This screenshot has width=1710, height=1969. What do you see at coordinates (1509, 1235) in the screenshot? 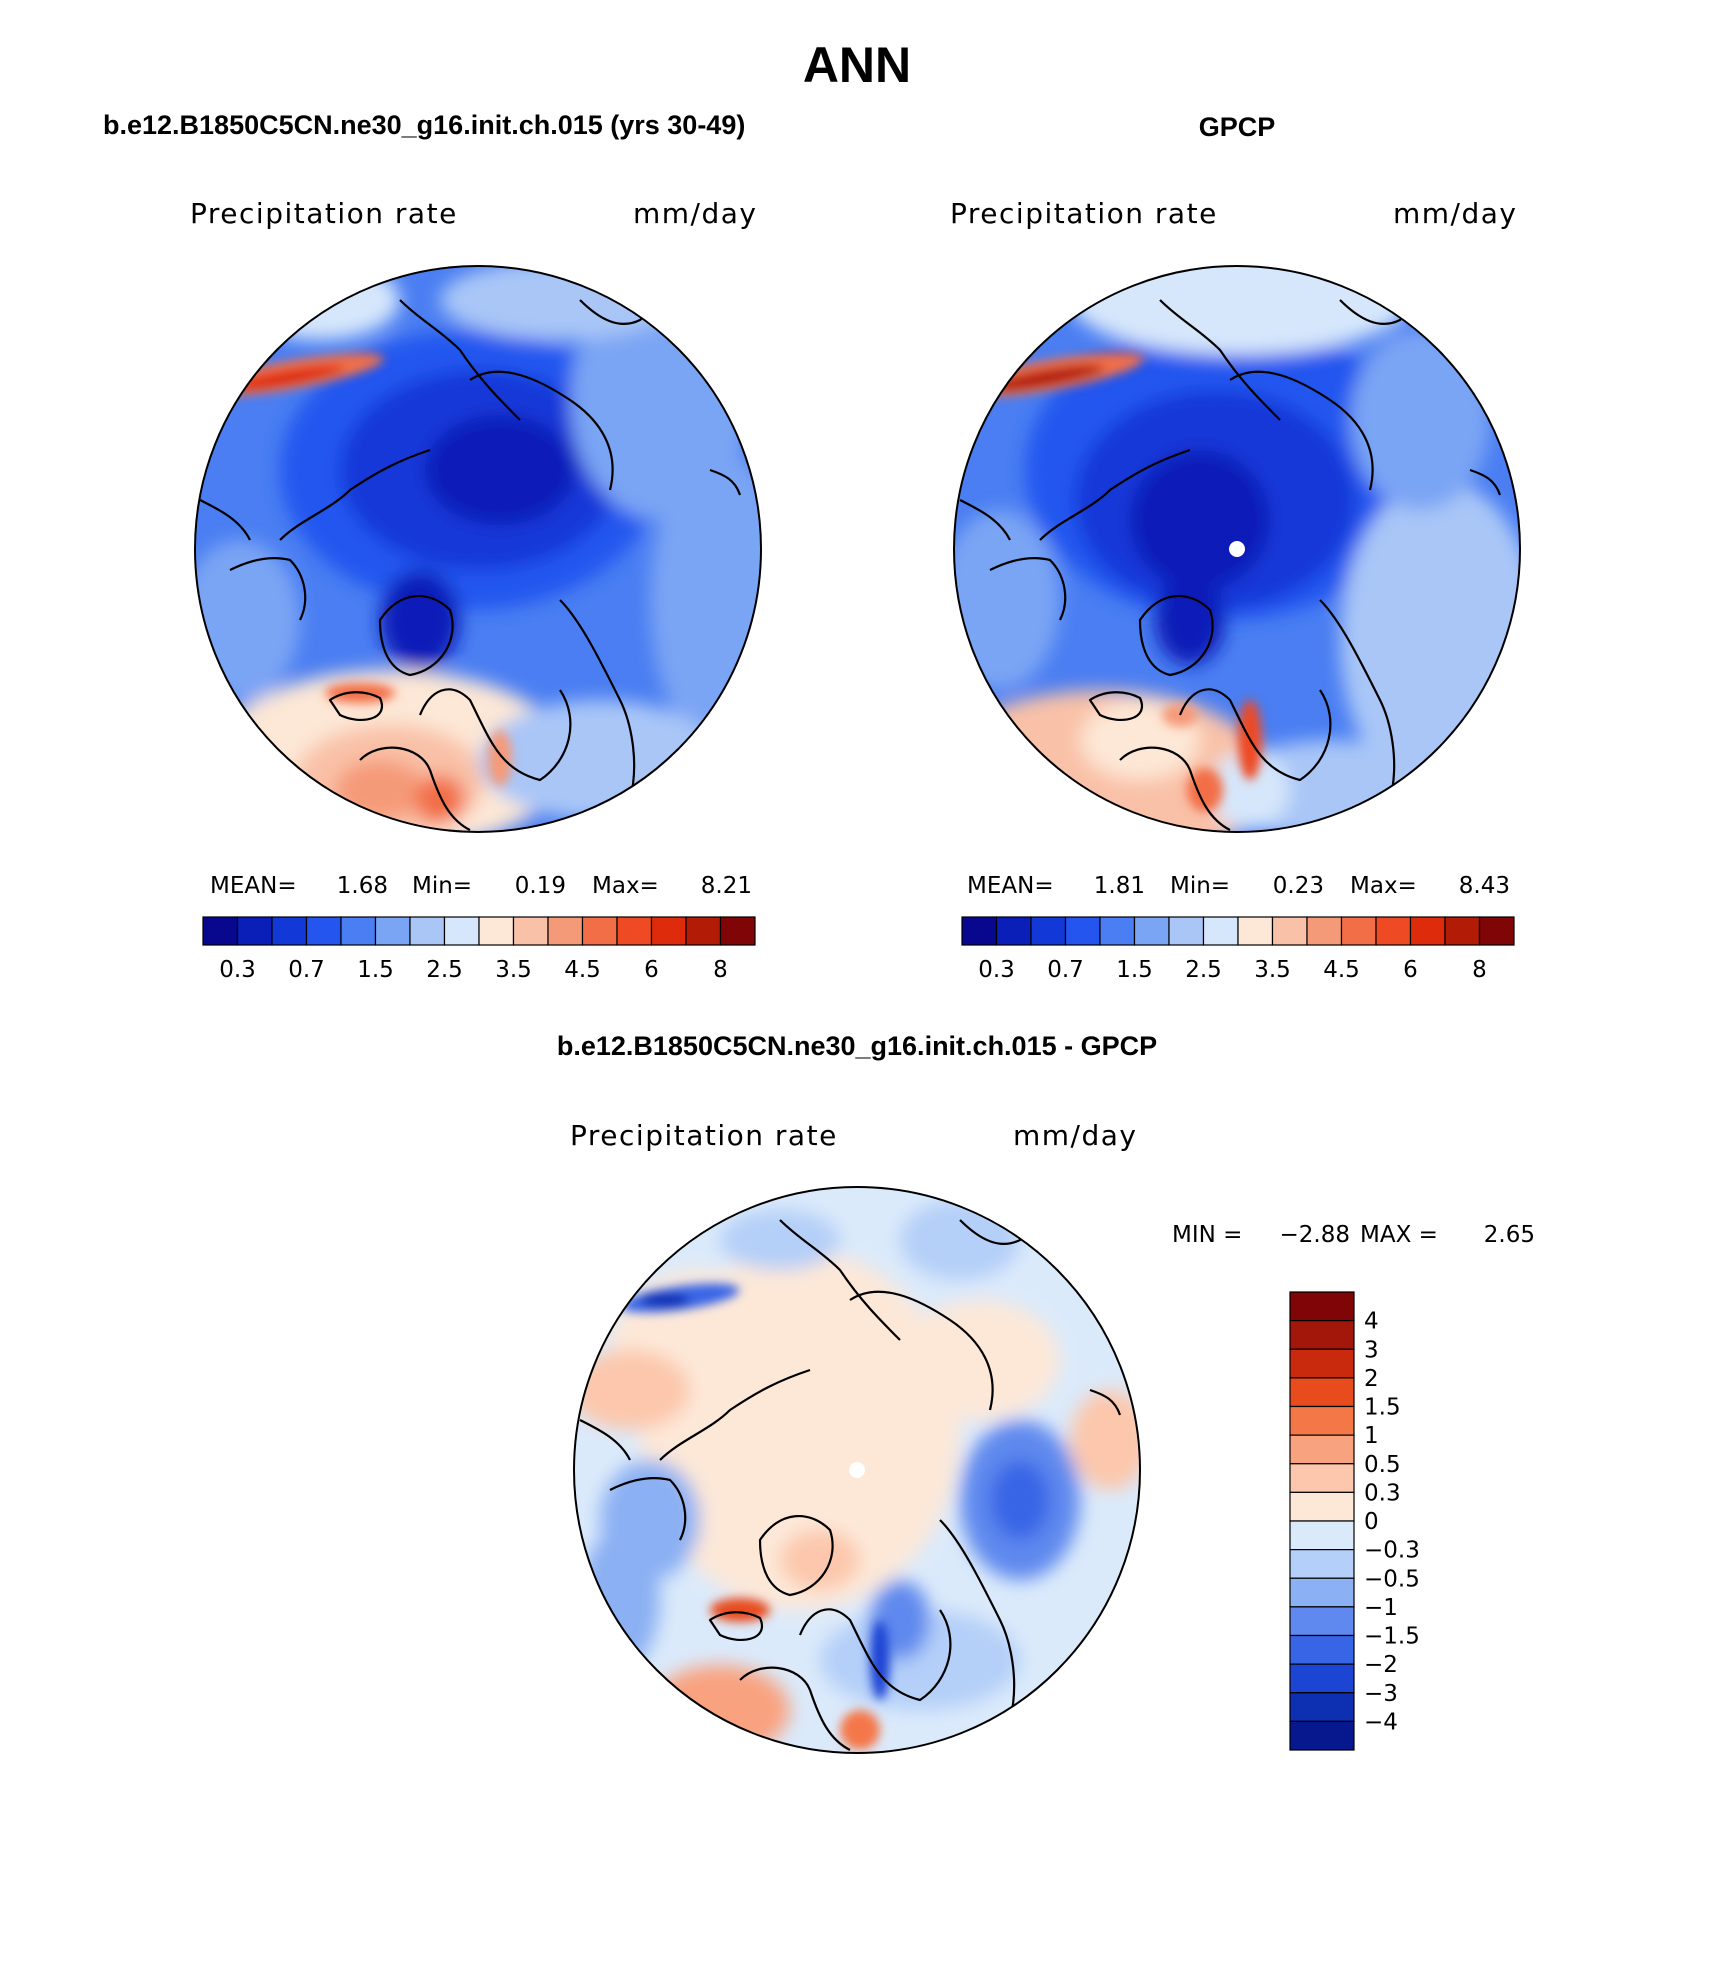
I see `max-value: 2.65` at bounding box center [1509, 1235].